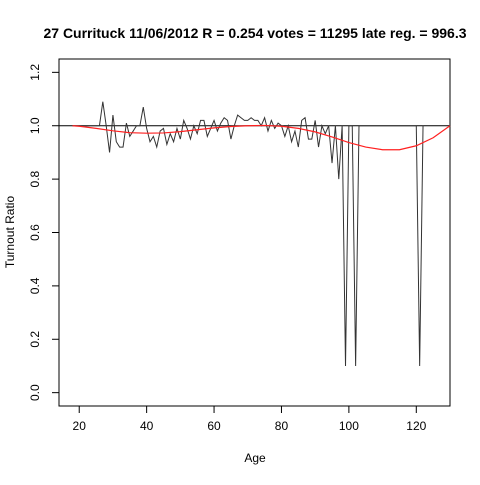 This screenshot has width=480, height=485. What do you see at coordinates (214, 426) in the screenshot?
I see `x-tick-label: 60` at bounding box center [214, 426].